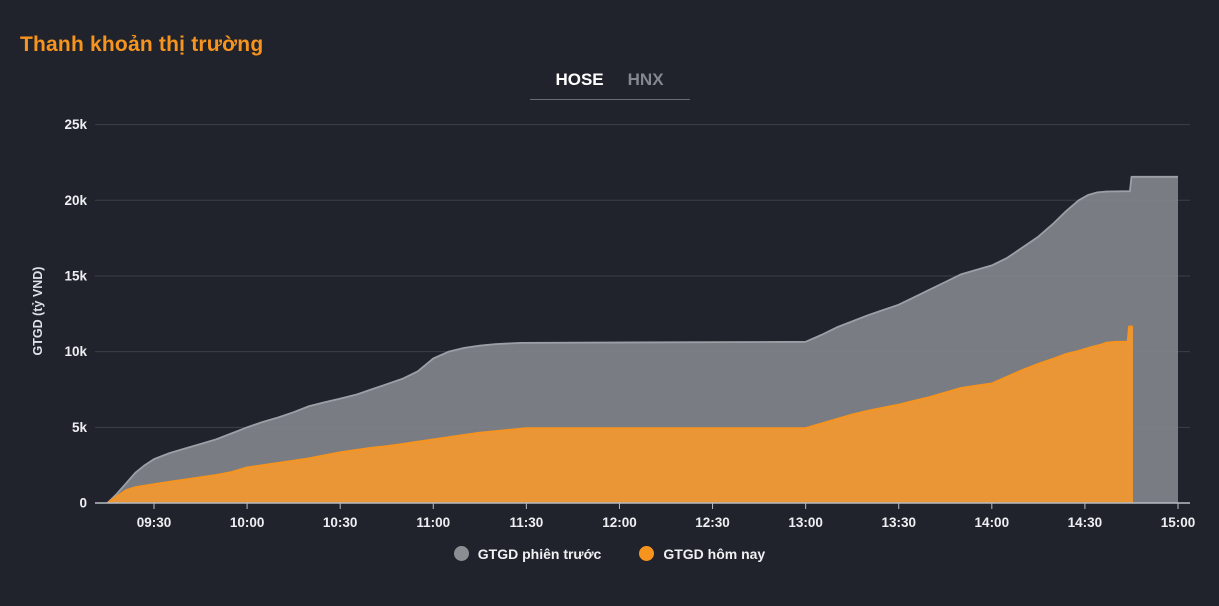 The width and height of the screenshot is (1219, 606). Describe the element at coordinates (340, 522) in the screenshot. I see `x-tick-label-10:30: 10:30` at that location.